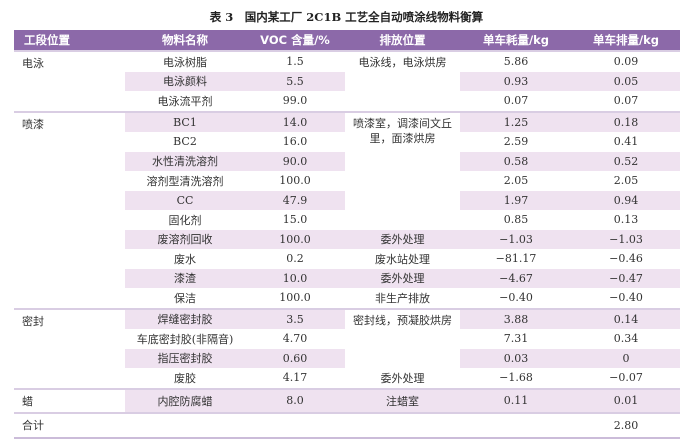 The image size is (693, 439). I want to click on emission-cell: −0.07, so click(626, 378).